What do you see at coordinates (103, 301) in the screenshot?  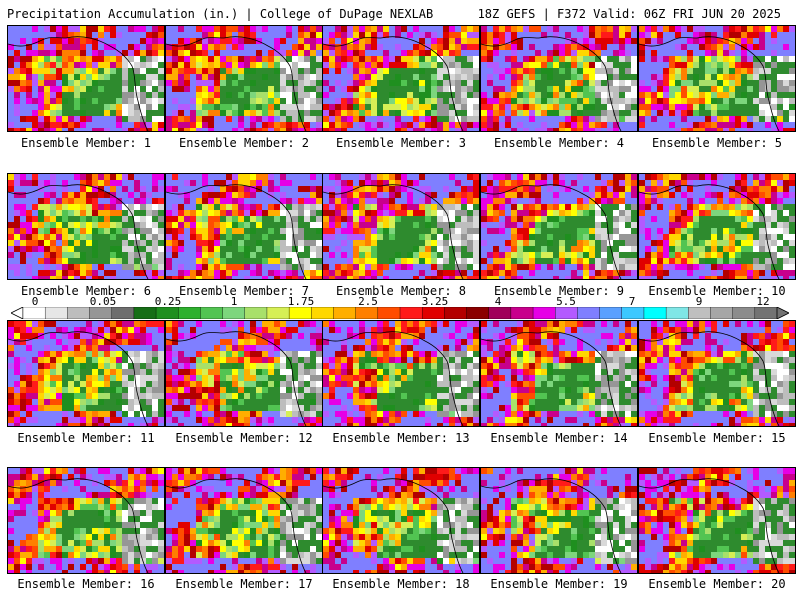 I see `colorbar-label: 0.05` at bounding box center [103, 301].